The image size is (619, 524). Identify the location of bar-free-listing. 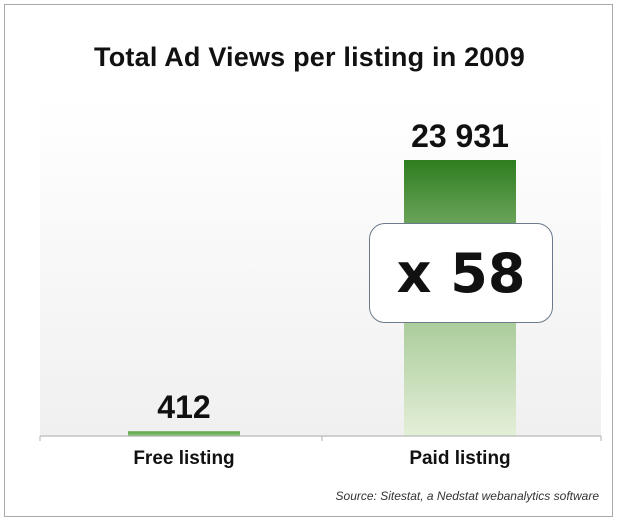
(184, 433).